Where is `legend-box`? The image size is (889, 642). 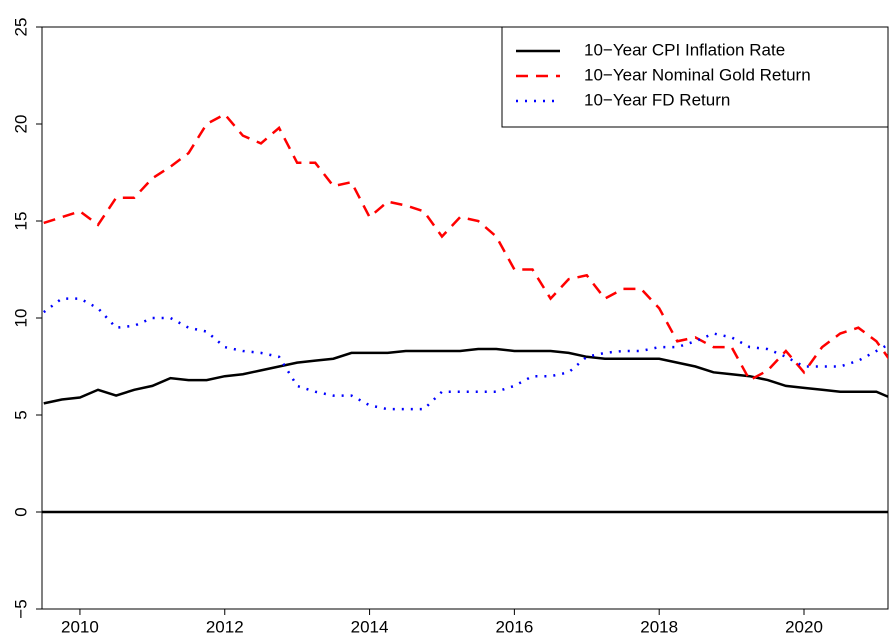
legend-box is located at coordinates (695, 77).